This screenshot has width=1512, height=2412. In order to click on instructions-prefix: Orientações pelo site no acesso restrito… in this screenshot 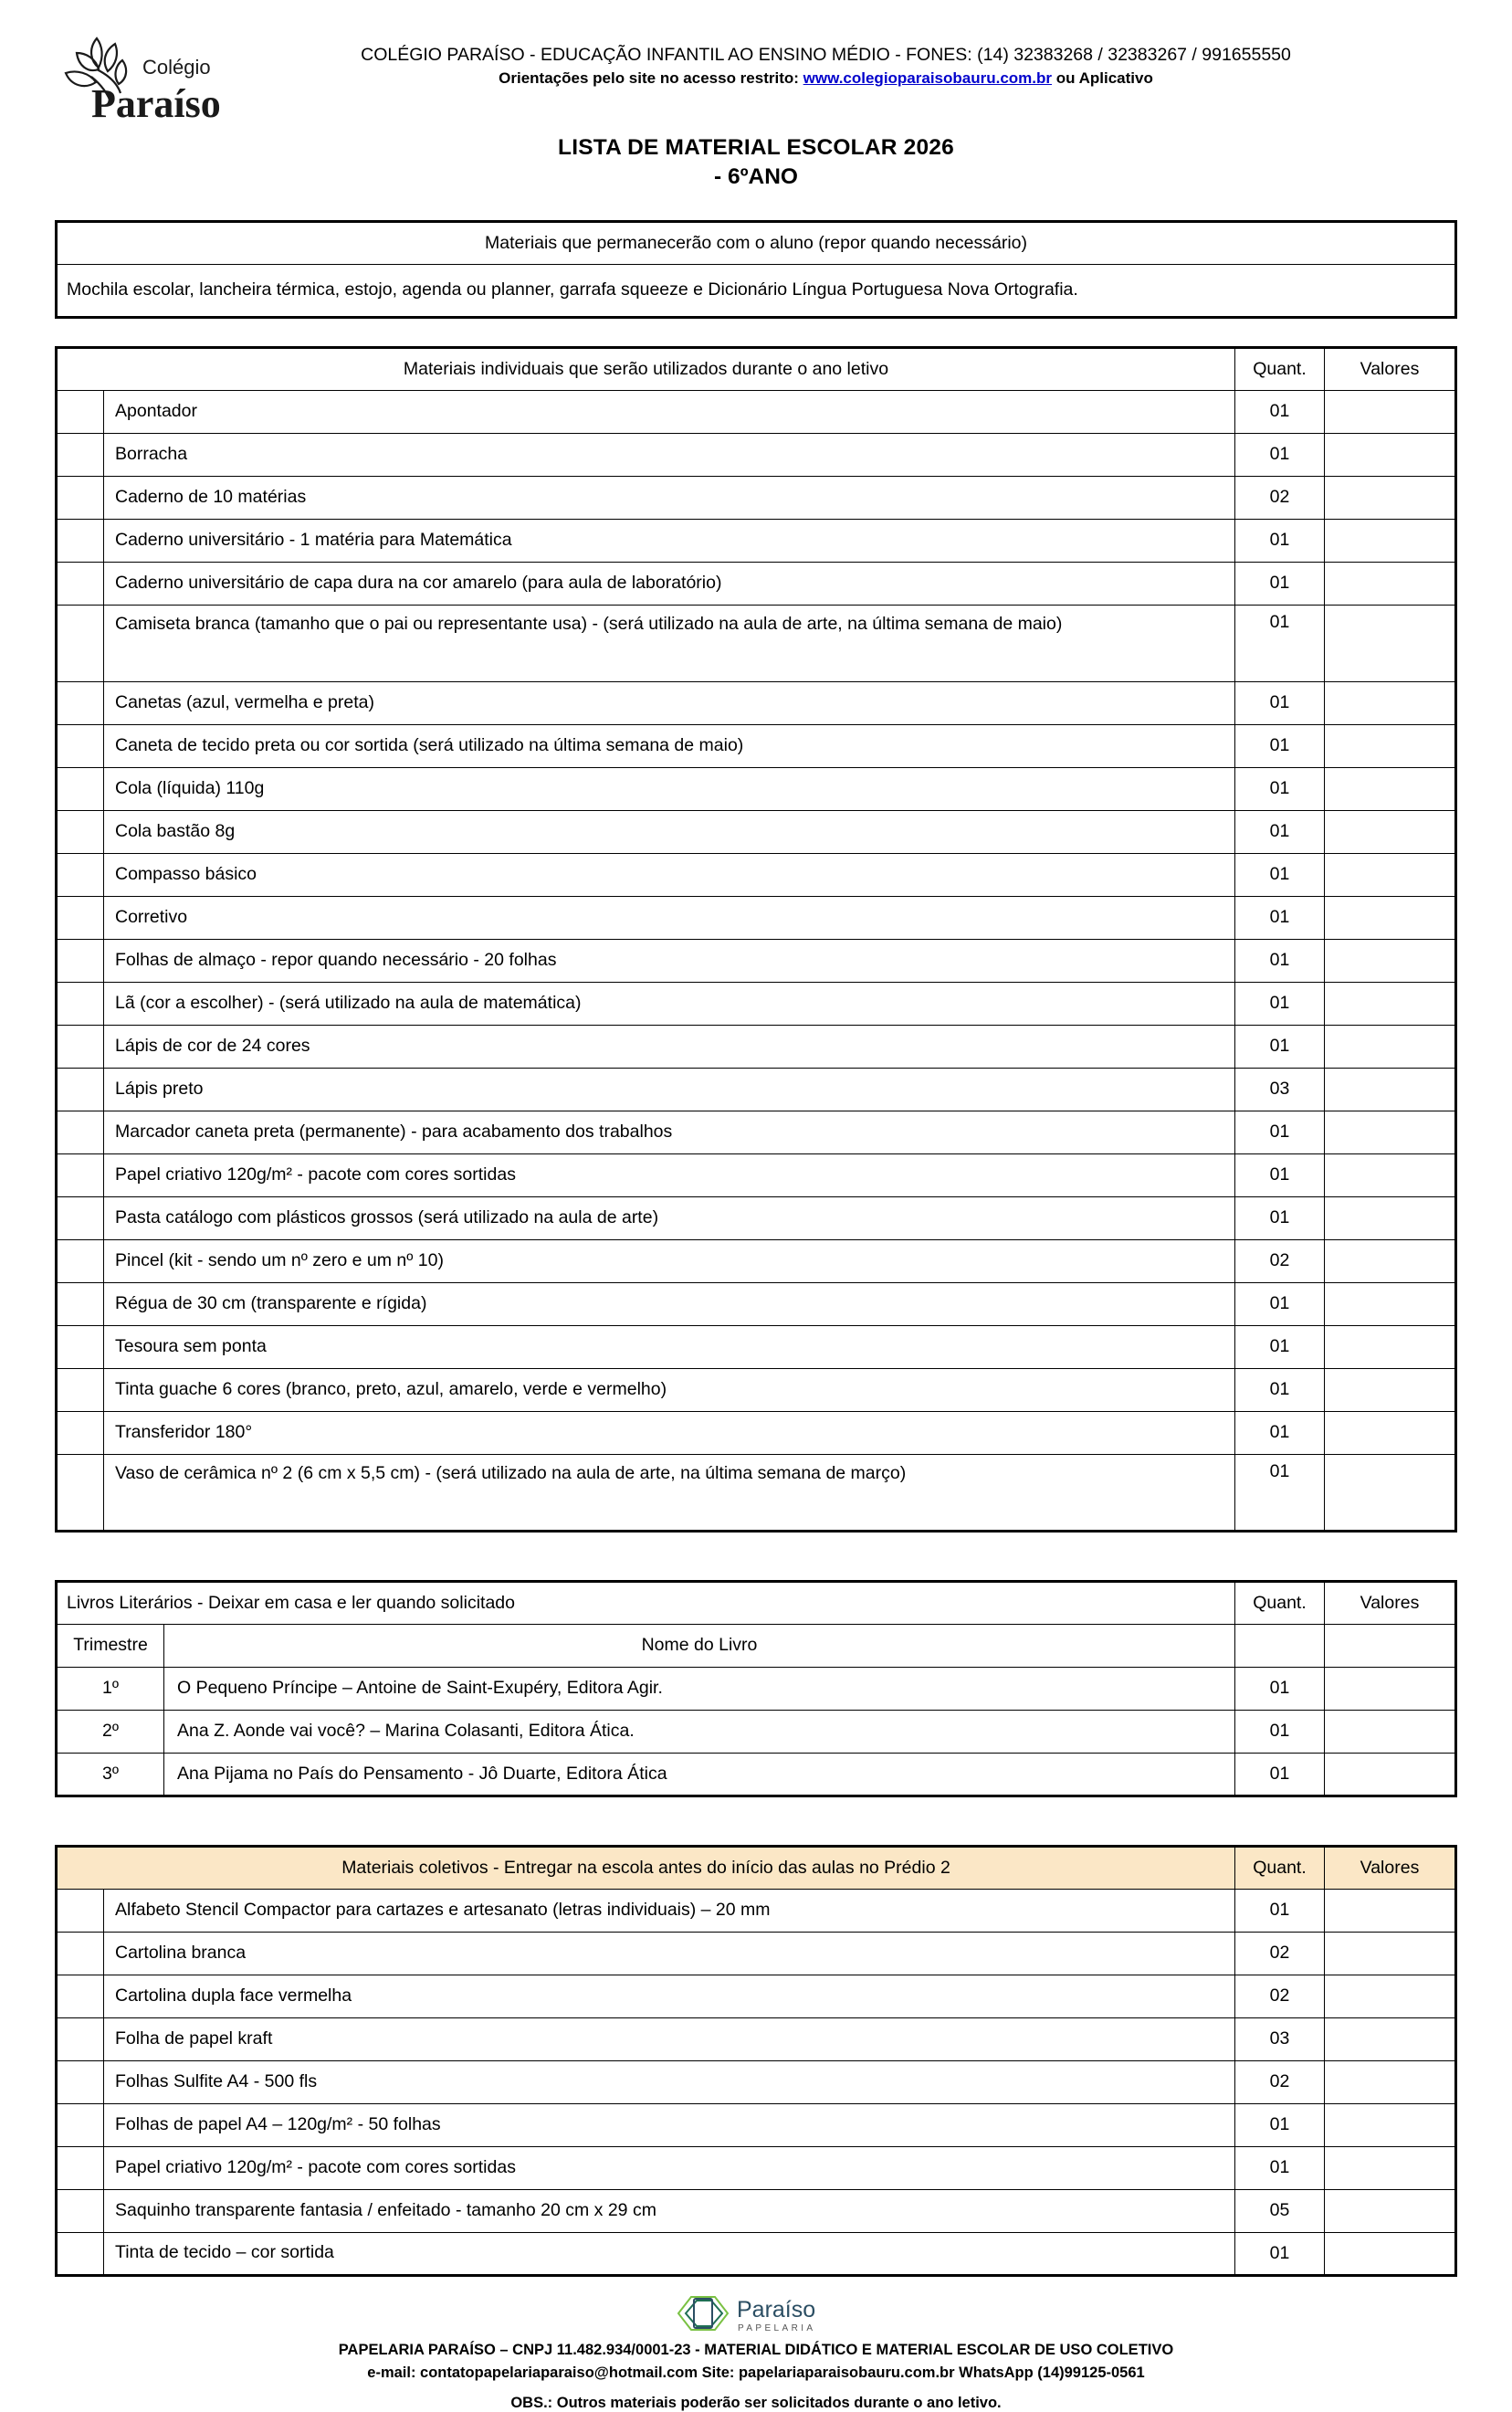, I will do `click(651, 77)`.